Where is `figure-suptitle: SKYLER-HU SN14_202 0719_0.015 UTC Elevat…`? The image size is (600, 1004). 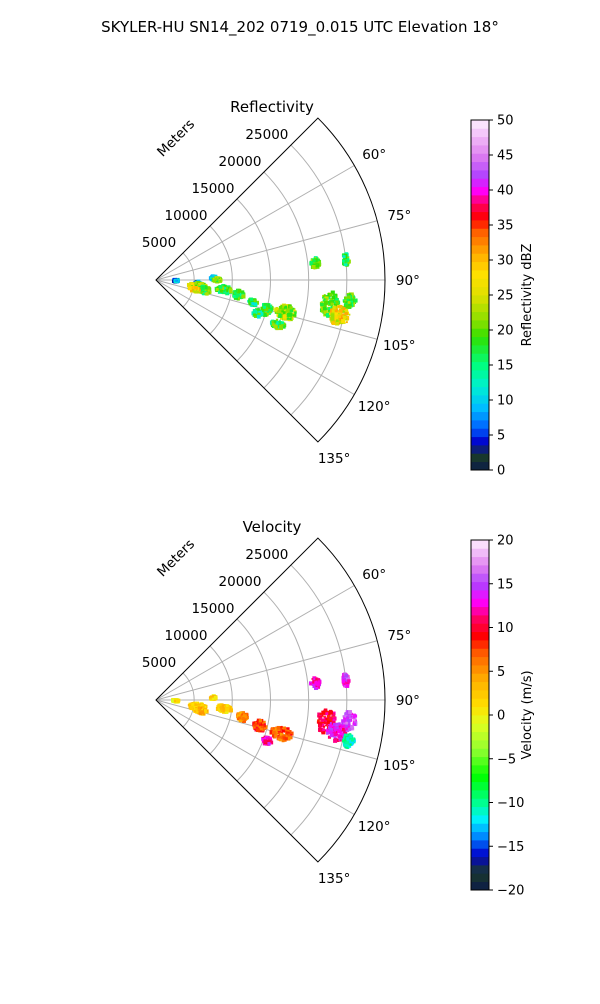
figure-suptitle: SKYLER-HU SN14_202 0719_0.015 UTC Elevat… is located at coordinates (300, 27).